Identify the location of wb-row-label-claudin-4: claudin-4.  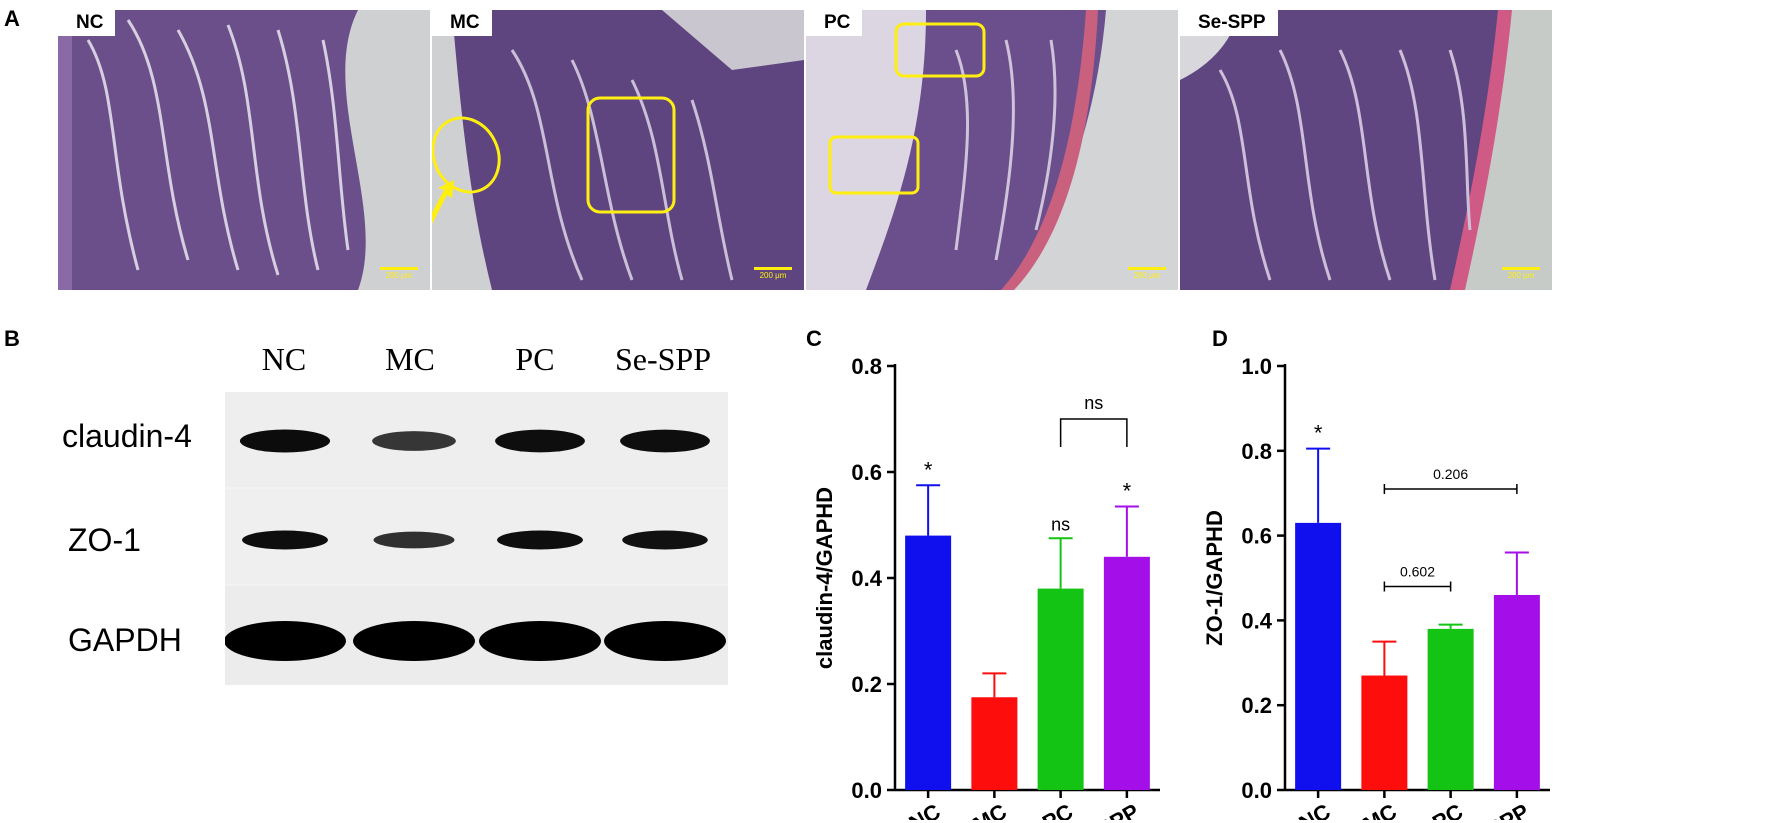
(127, 436).